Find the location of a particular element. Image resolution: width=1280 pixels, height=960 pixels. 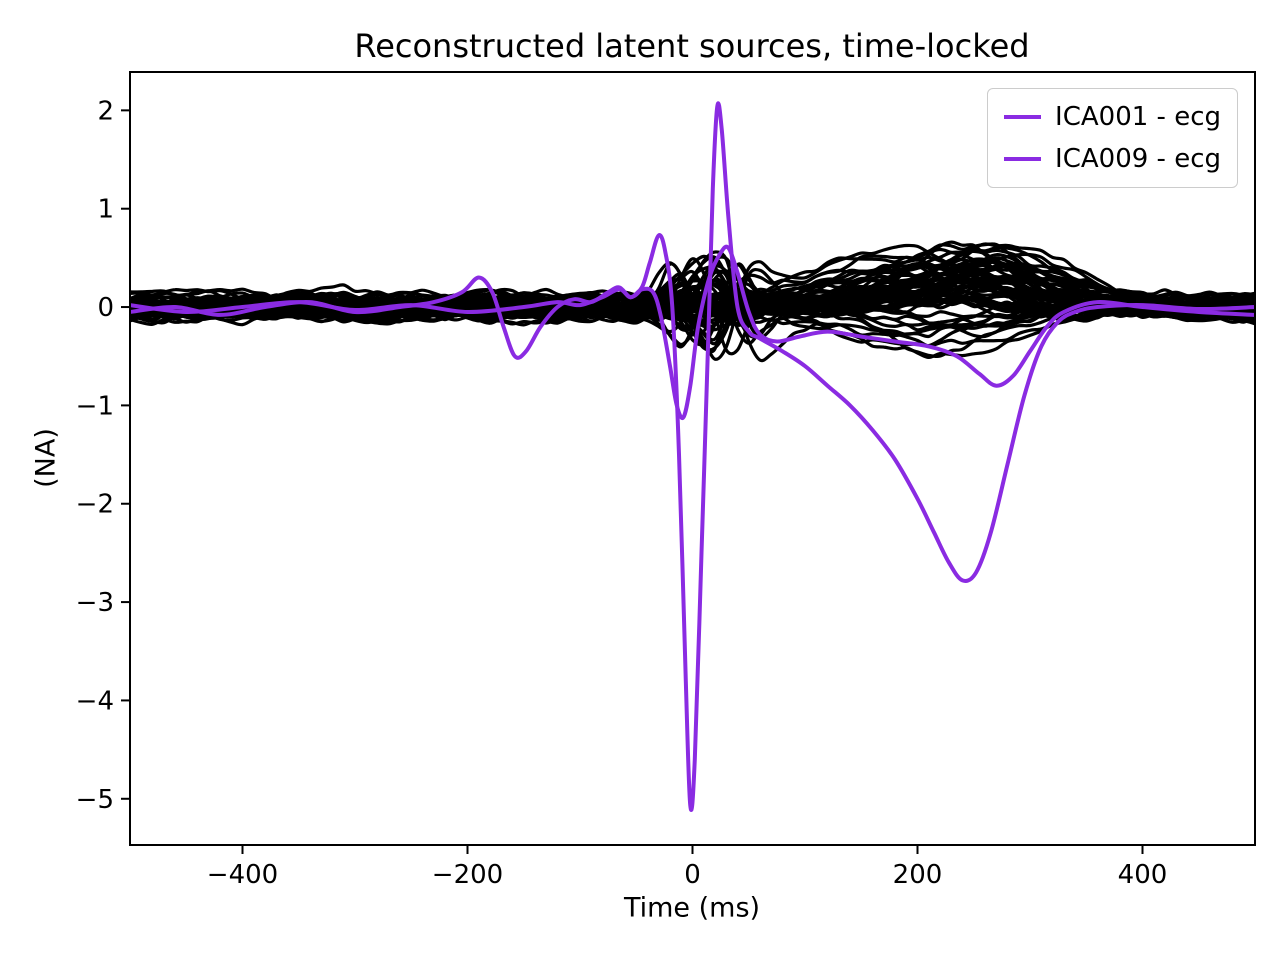

legend: ICA001 - ecg ICA009 - ecg is located at coordinates (1112, 138).